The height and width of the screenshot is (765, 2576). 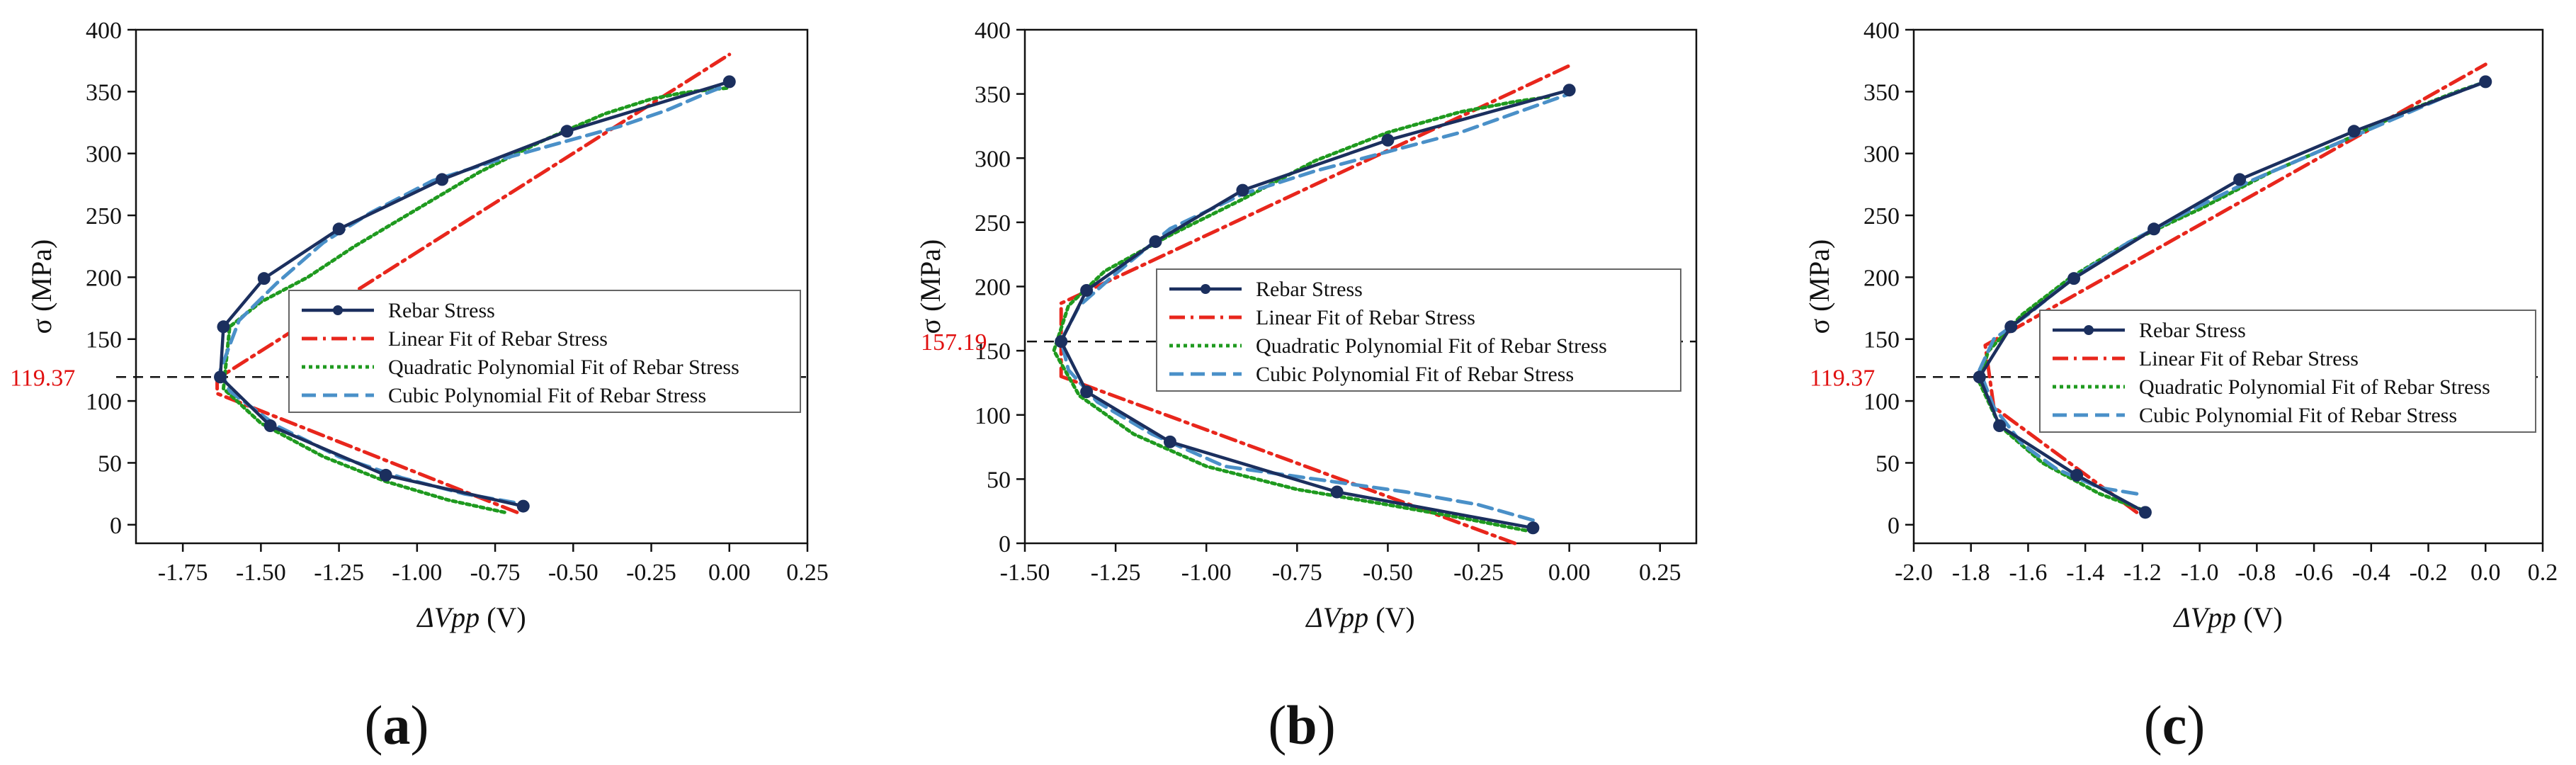 I want to click on x-tick-label: -1.4, so click(x=2085, y=573).